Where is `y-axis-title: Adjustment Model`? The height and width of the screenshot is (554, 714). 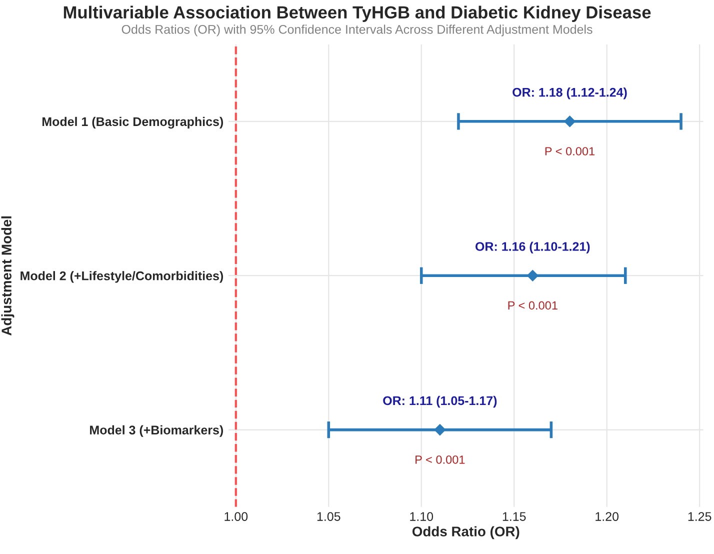 y-axis-title: Adjustment Model is located at coordinates (7, 276).